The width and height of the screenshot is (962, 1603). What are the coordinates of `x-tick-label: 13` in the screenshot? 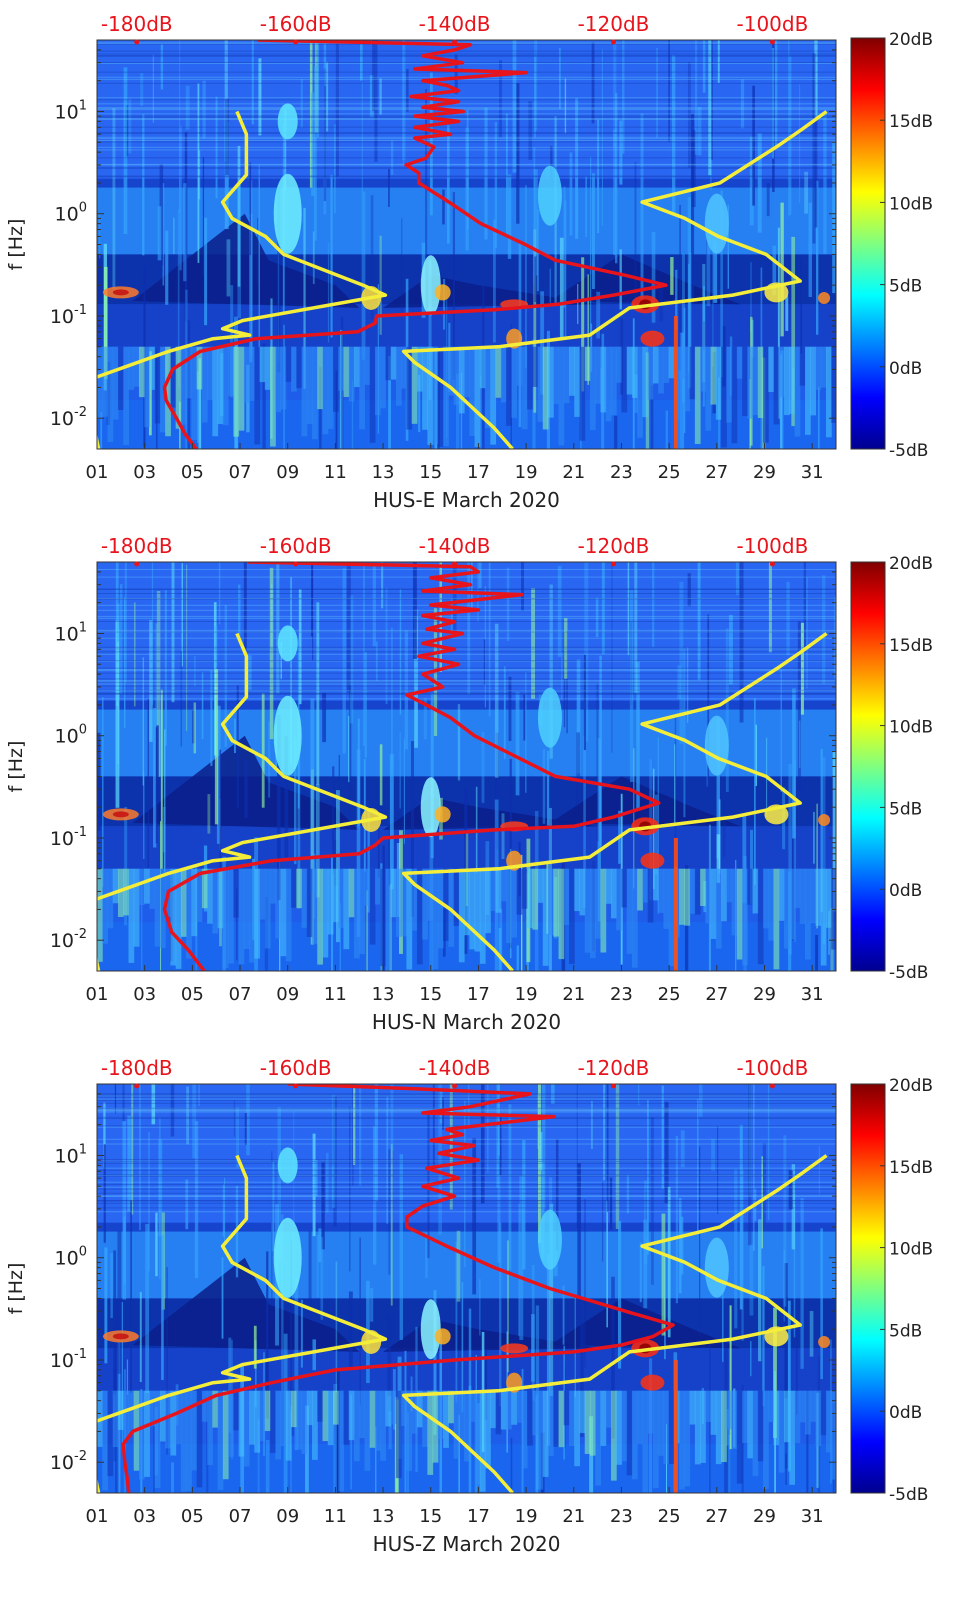 It's located at (383, 994).